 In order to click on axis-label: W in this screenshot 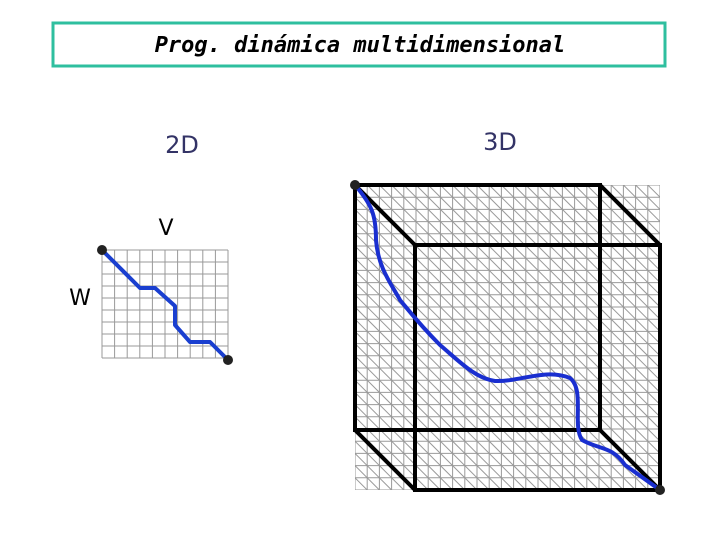, I will do `click(80, 298)`.